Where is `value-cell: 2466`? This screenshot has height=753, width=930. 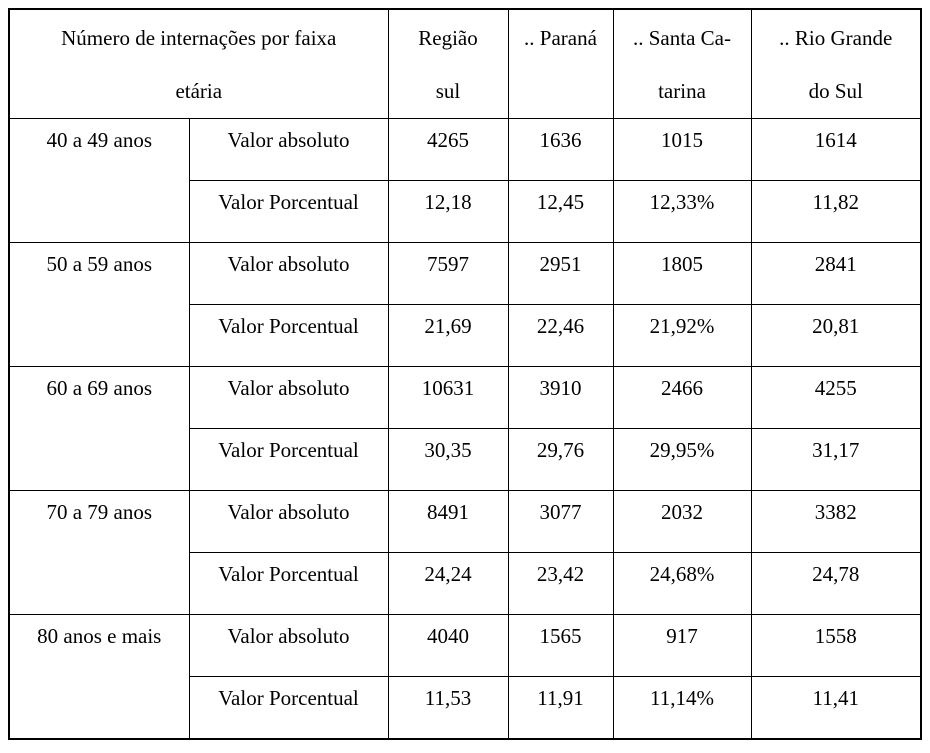
value-cell: 2466 is located at coordinates (682, 397).